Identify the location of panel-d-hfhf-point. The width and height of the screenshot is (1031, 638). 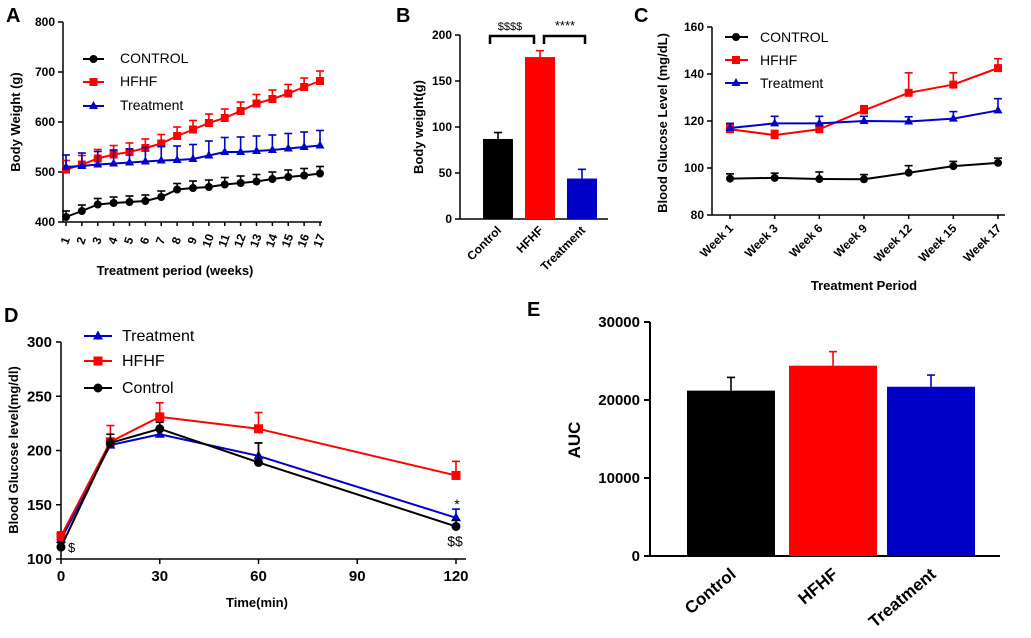
(160, 417).